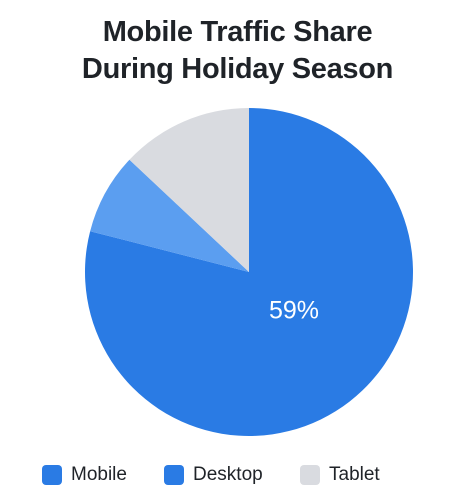 The width and height of the screenshot is (475, 493). What do you see at coordinates (174, 475) in the screenshot?
I see `legend-swatch-desktop` at bounding box center [174, 475].